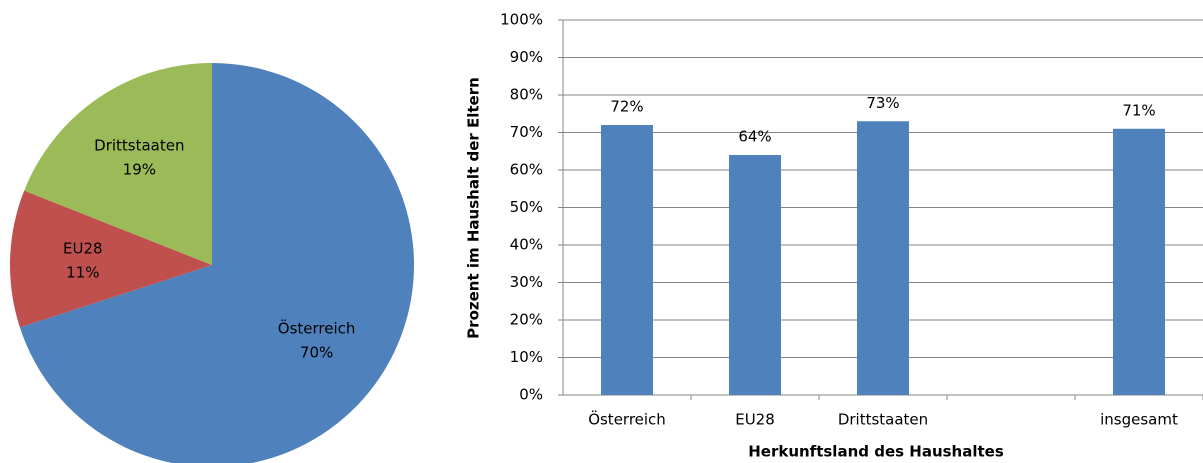 Image resolution: width=1203 pixels, height=463 pixels. Describe the element at coordinates (521, 20) in the screenshot. I see `y-tick-label: 100%` at that location.